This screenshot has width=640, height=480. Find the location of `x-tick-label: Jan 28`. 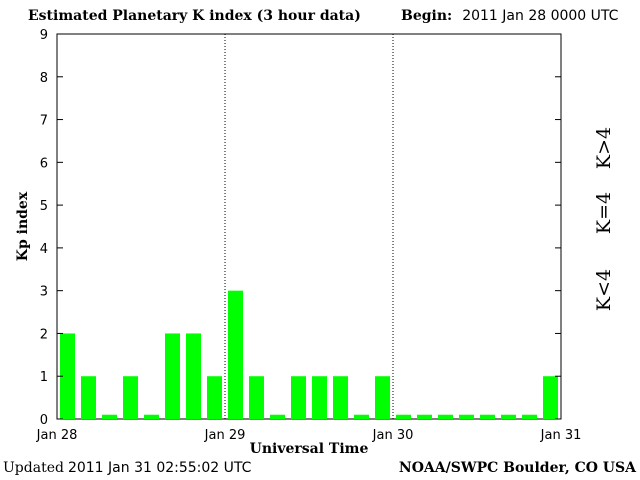

x-tick-label: Jan 28 is located at coordinates (57, 435).